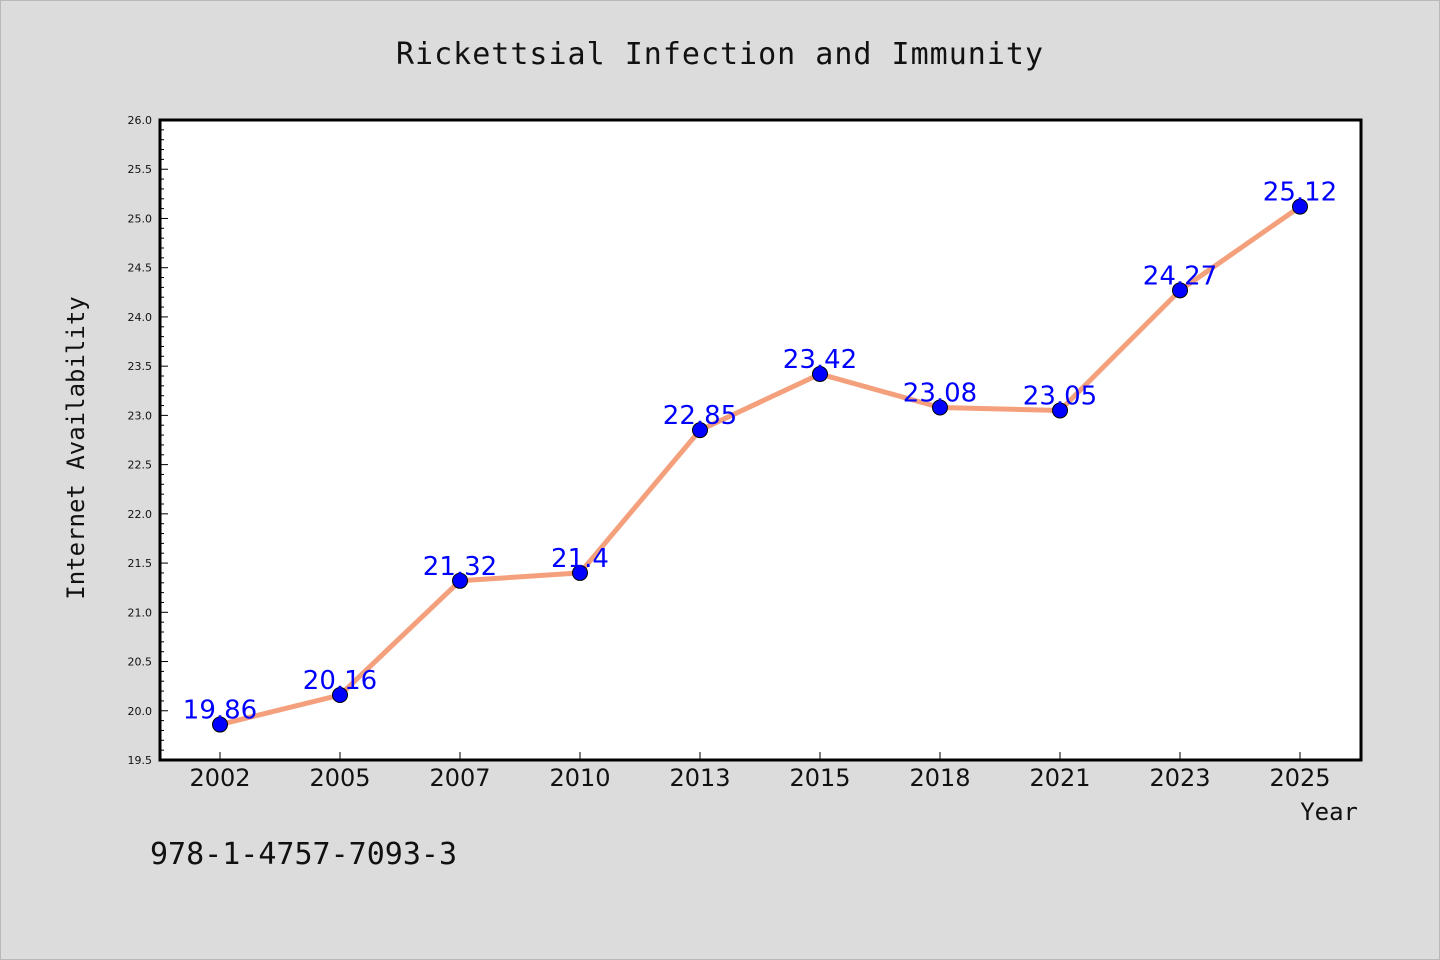  I want to click on data-label: 20.16, so click(340, 681).